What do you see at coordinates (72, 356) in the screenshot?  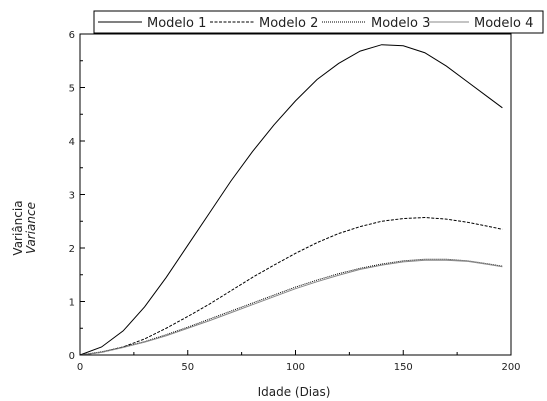 I see `y-tick-label: 0` at bounding box center [72, 356].